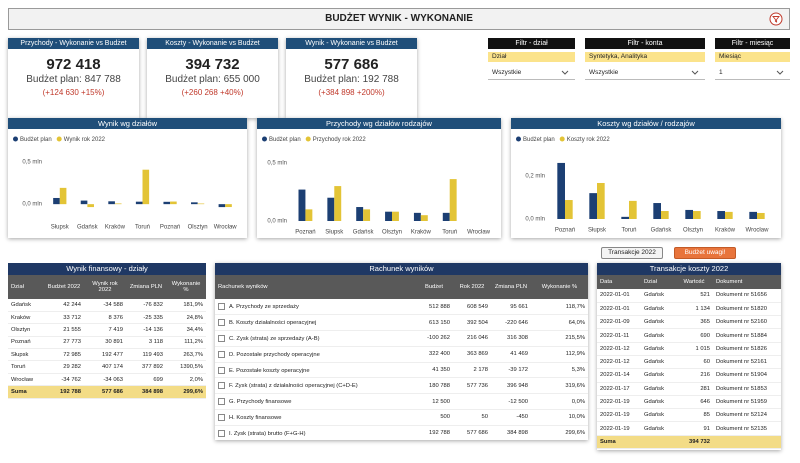 The height and width of the screenshot is (463, 800). Describe the element at coordinates (170, 228) in the screenshot. I see `x-tick-label: Poznań` at that location.